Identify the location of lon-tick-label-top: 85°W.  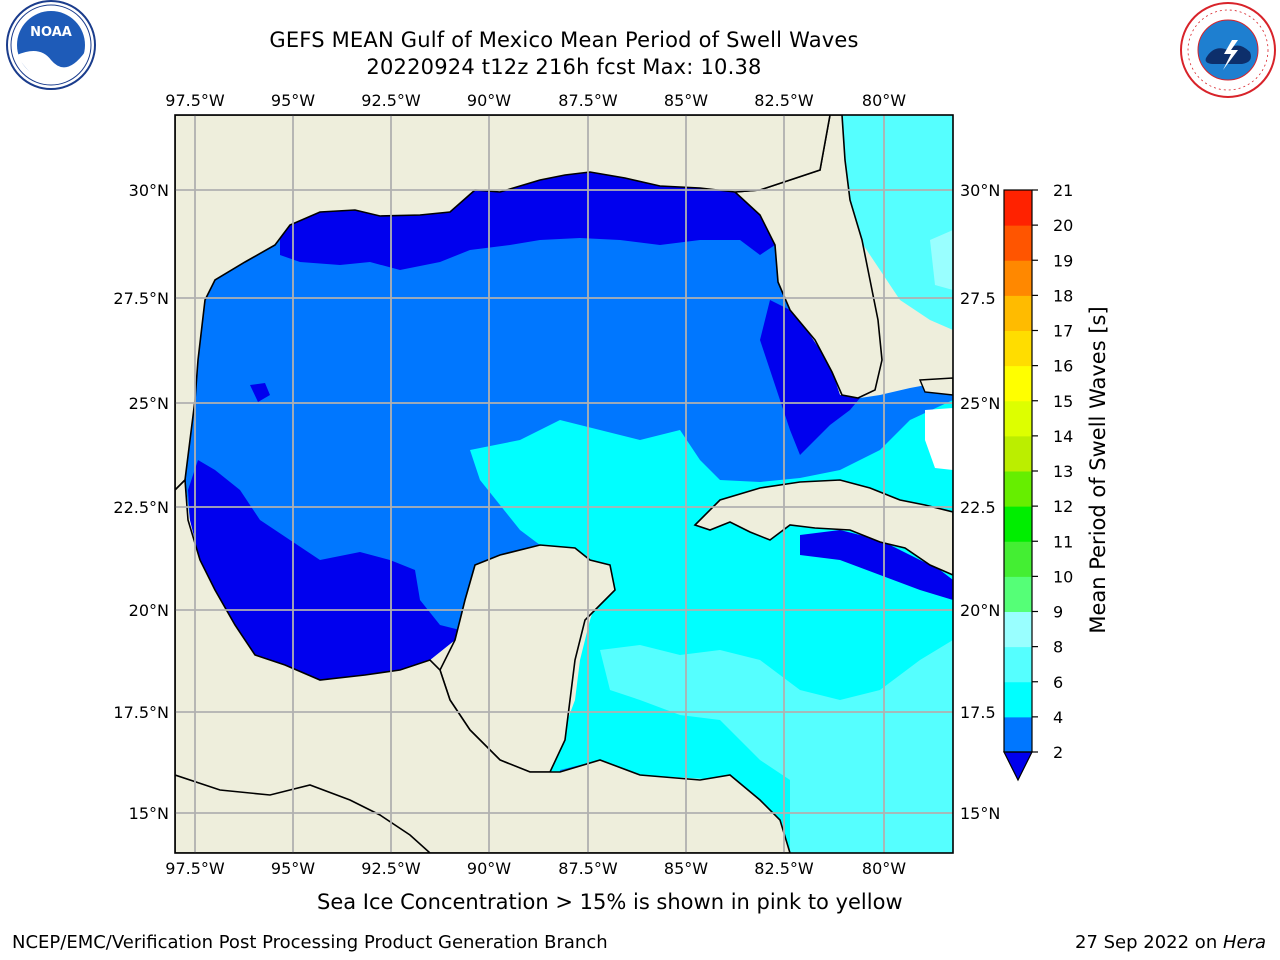
(686, 100).